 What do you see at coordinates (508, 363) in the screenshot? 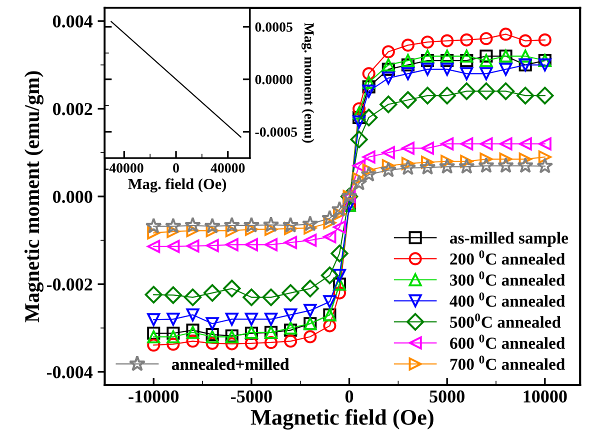
I see `legend-label: 700 $^{0}$C annealed` at bounding box center [508, 363].